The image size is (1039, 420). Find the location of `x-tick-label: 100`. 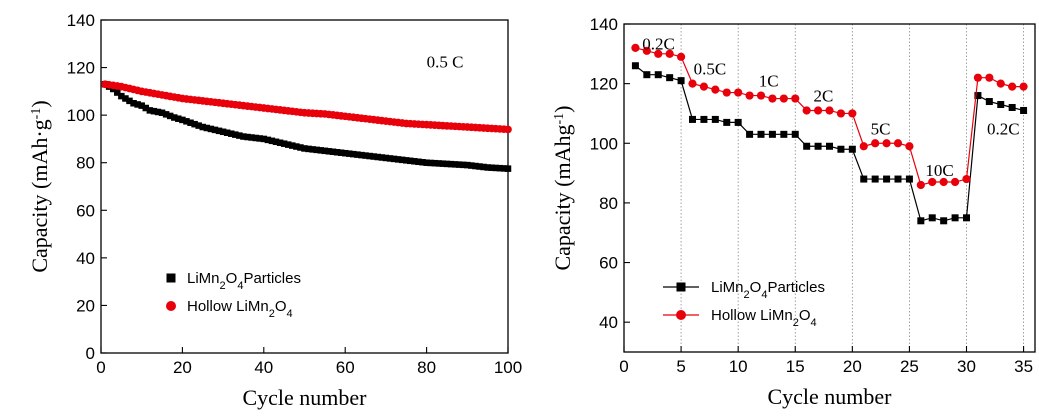

x-tick-label: 100 is located at coordinates (508, 367).